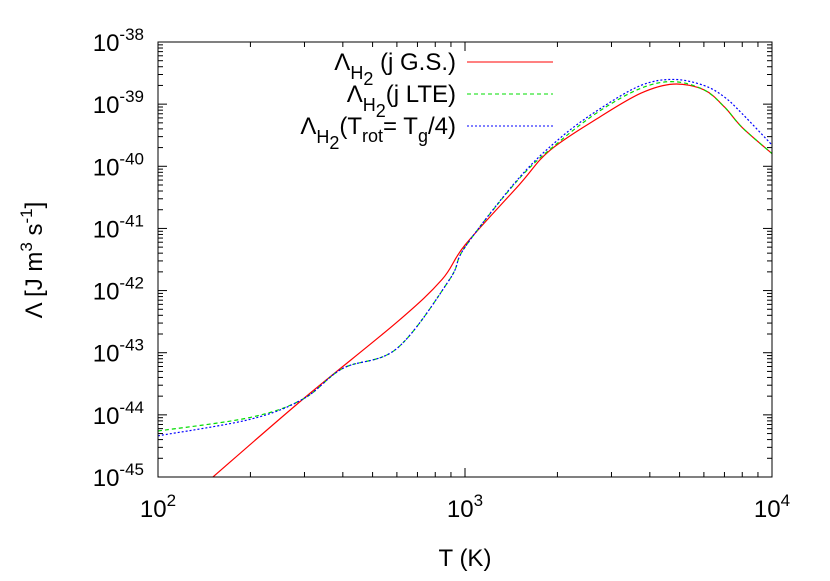  I want to click on y-tick-labels: 10-38 10-39 10-40 10-41 10-42 10-43 10-44 10-45, so click(118, 258).